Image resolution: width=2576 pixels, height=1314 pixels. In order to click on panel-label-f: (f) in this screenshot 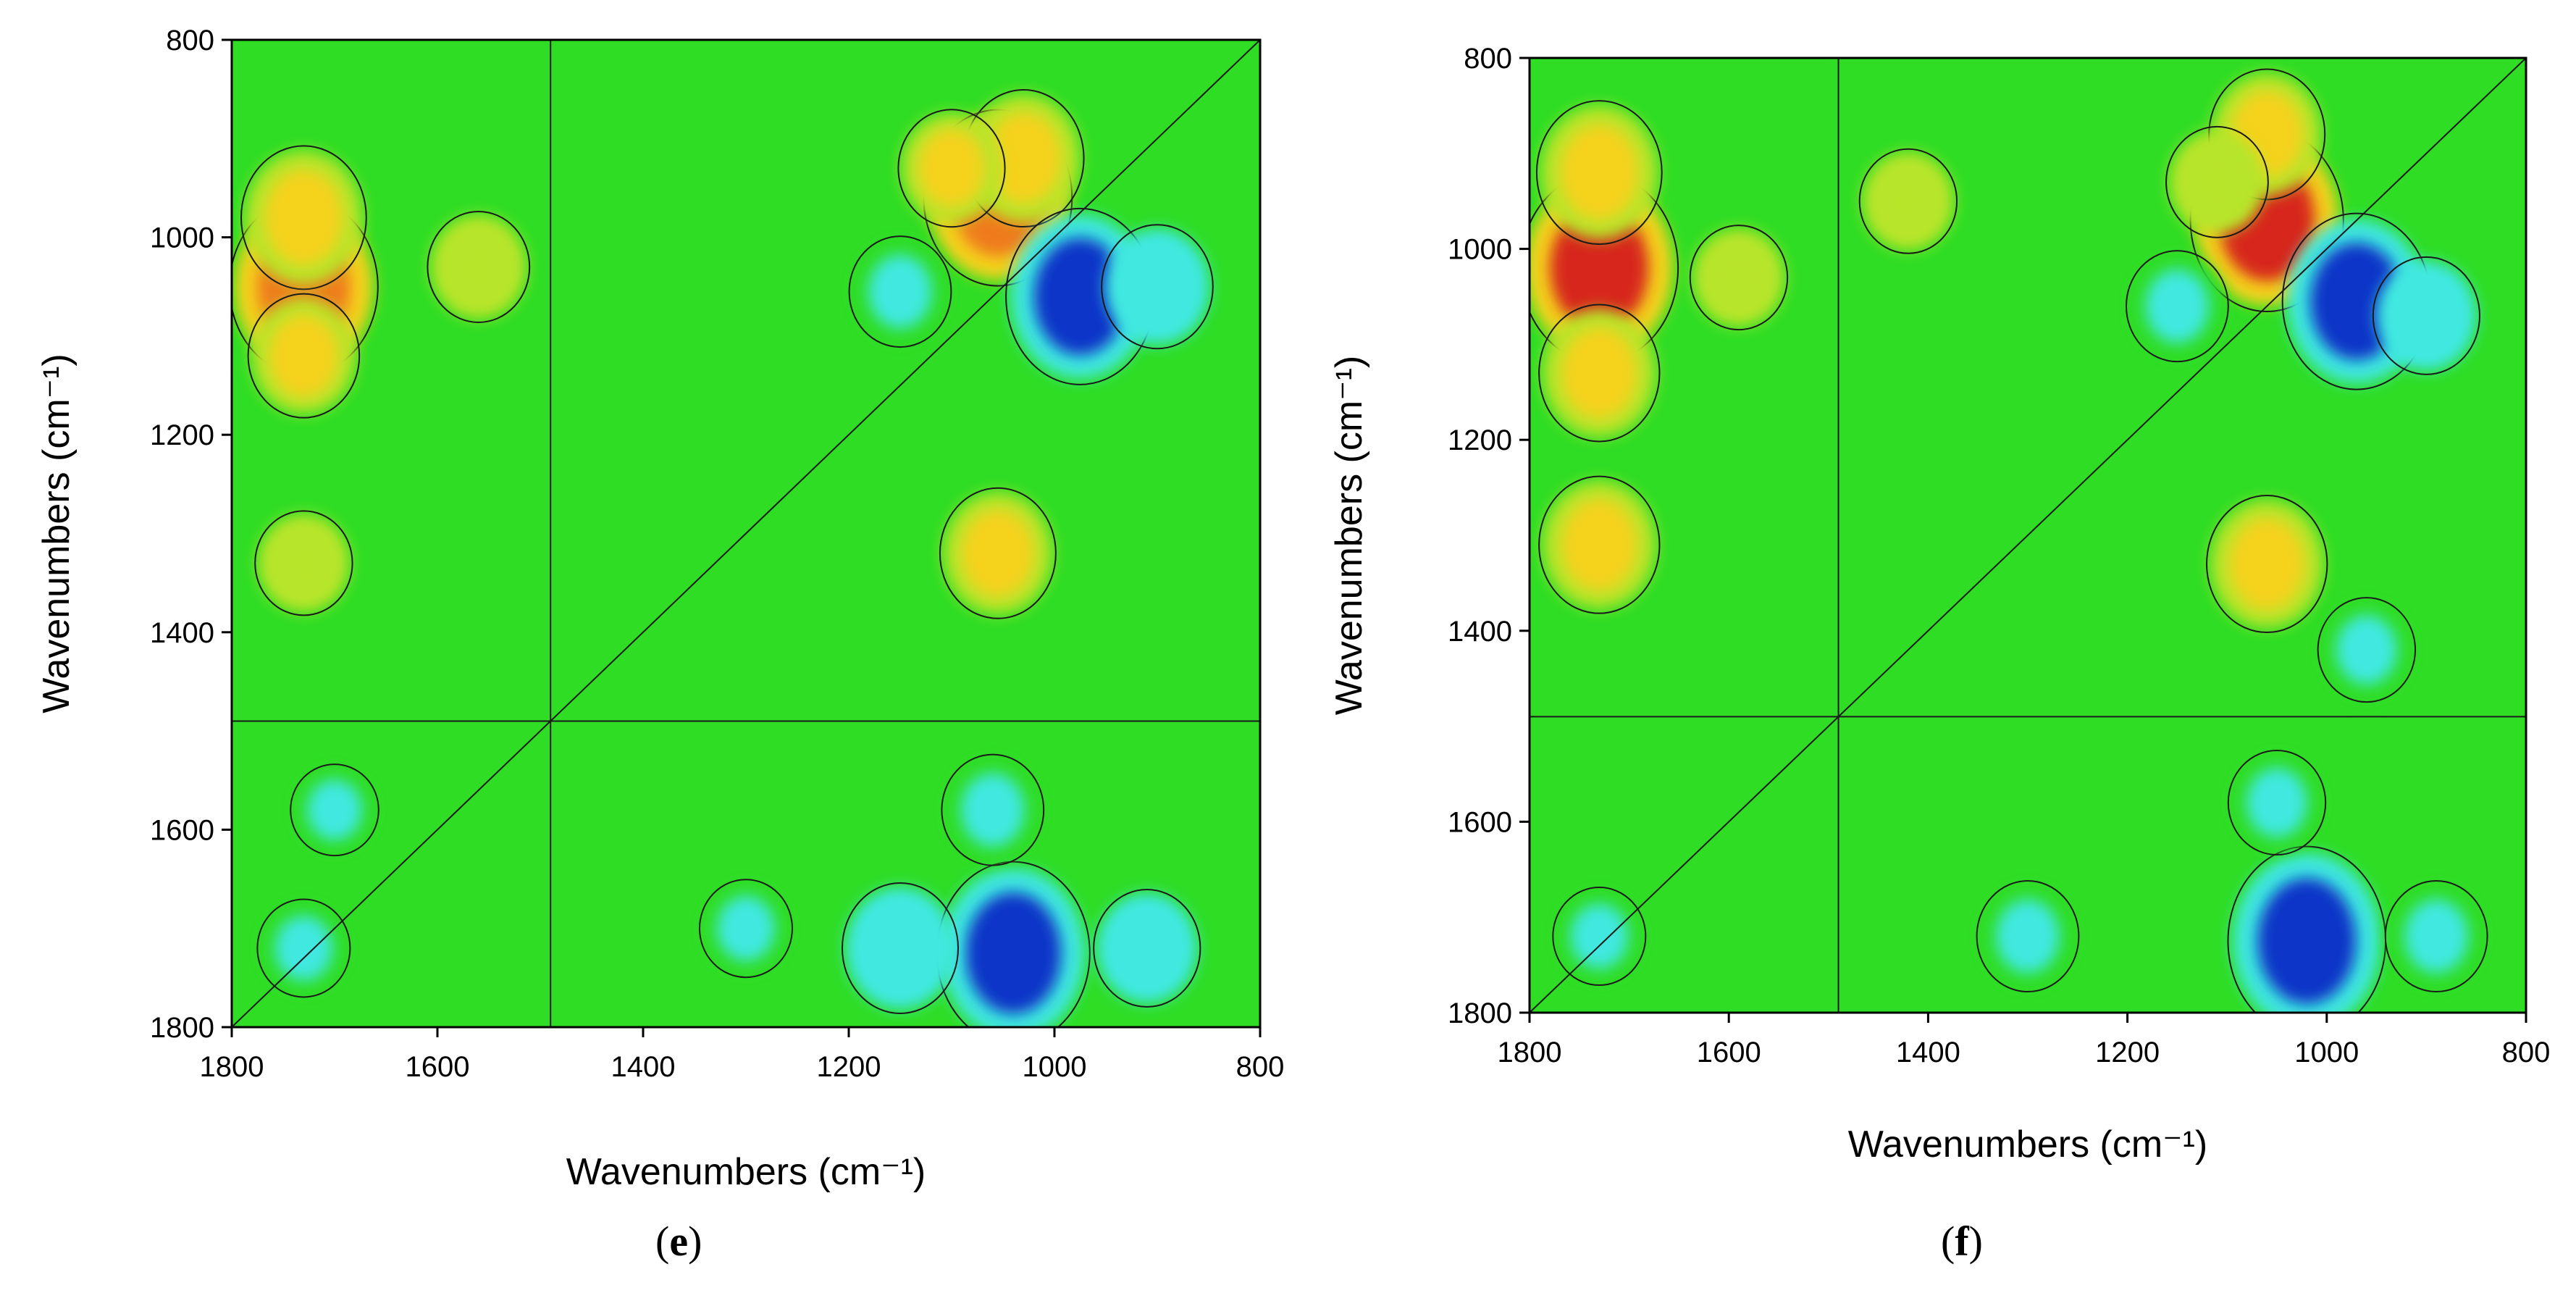, I will do `click(1962, 1242)`.